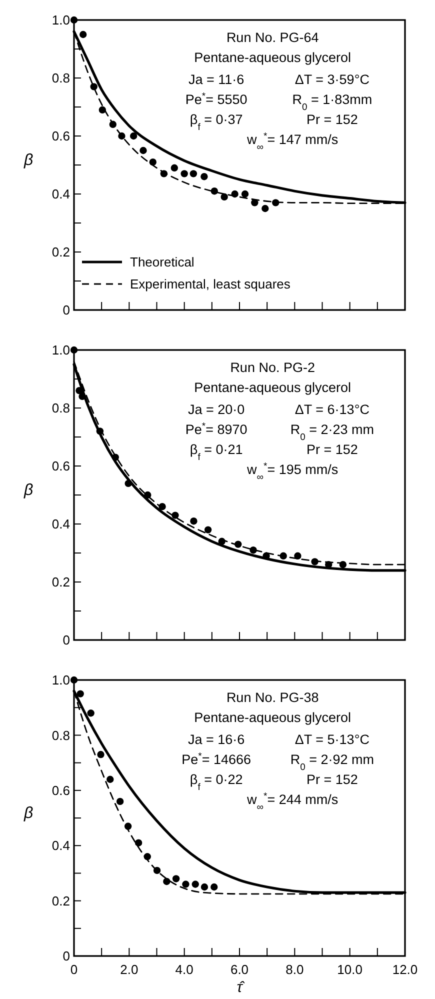  Describe the element at coordinates (239, 969) in the screenshot. I see `x-tick-label: 6.0` at that location.